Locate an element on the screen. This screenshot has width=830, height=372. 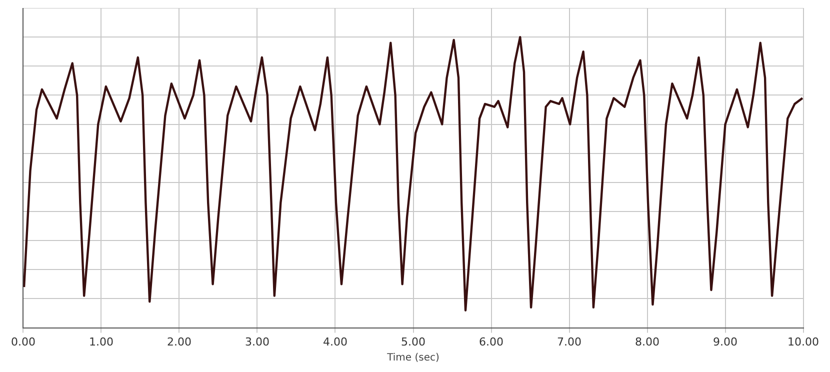
x-tick-label: 10.00 is located at coordinates (804, 341).